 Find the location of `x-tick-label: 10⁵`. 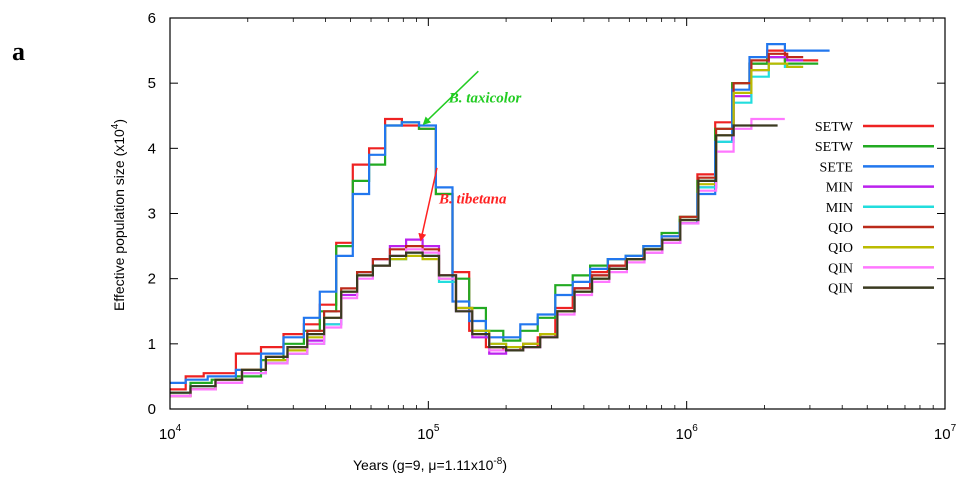

x-tick-label: 10⁵ is located at coordinates (428, 433).